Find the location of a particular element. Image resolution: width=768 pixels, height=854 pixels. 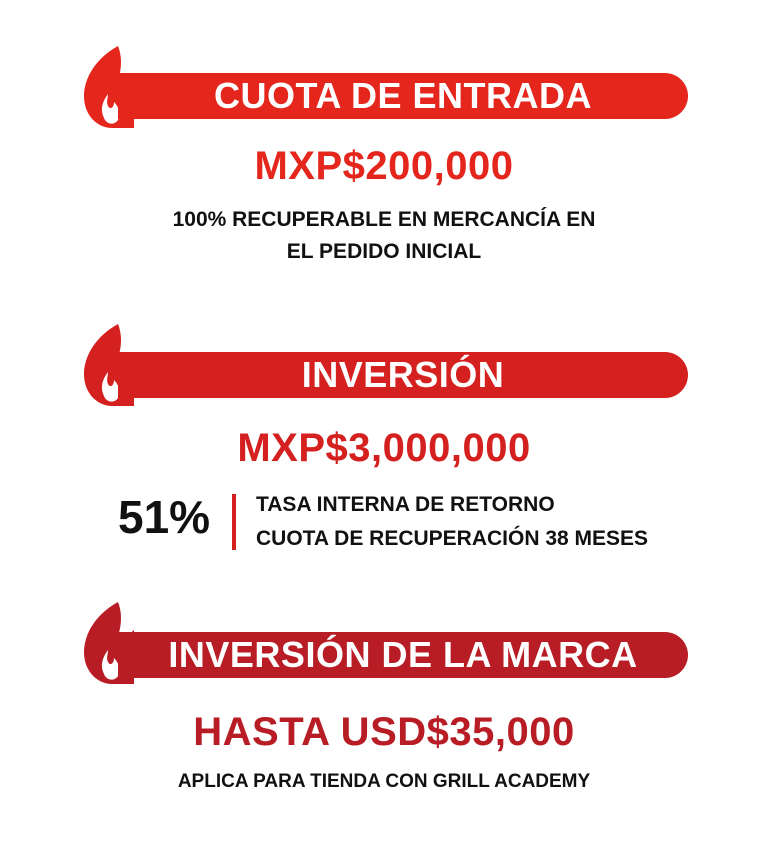

banner-entry-fee: CUOTA DE ENTRADA is located at coordinates (403, 96).